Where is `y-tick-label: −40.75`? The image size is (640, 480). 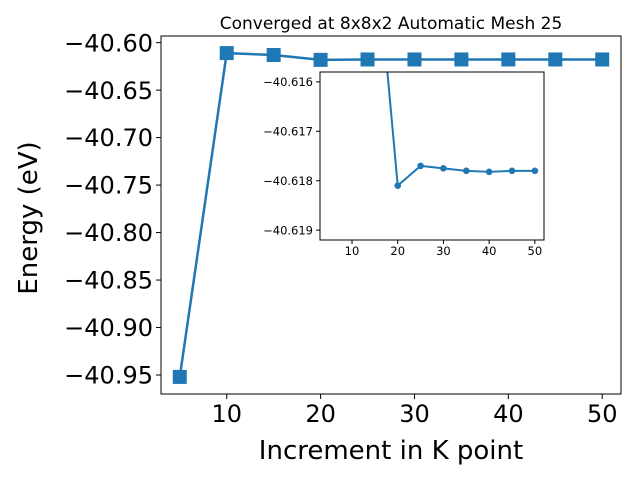 y-tick-label: −40.75 is located at coordinates (108, 186).